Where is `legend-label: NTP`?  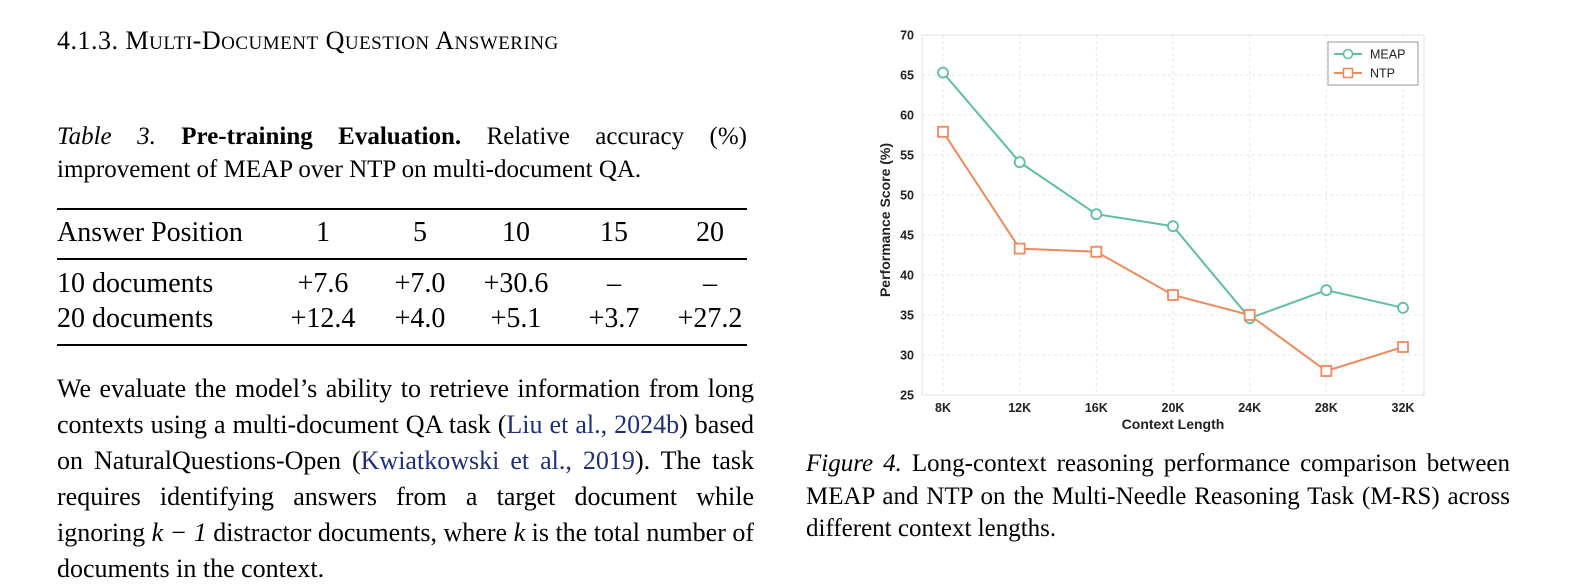
legend-label: NTP is located at coordinates (1382, 74).